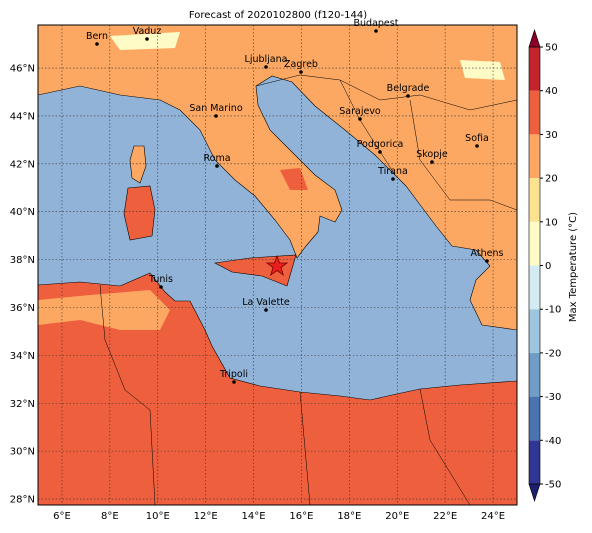 The height and width of the screenshot is (533, 592). What do you see at coordinates (294, 179) in the screenshot?
I see `warm-patch` at bounding box center [294, 179].